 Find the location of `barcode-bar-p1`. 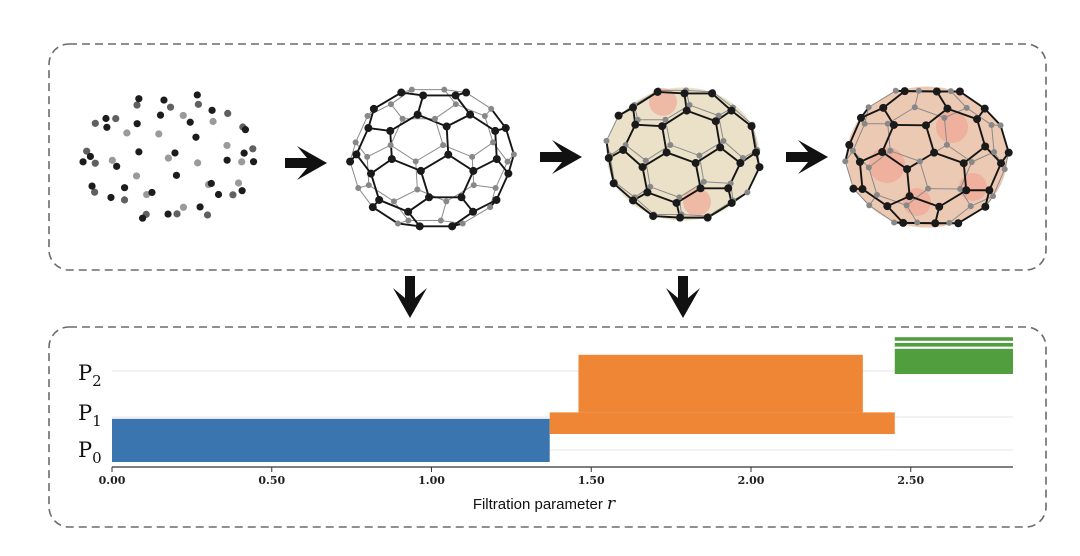

barcode-bar-p1 is located at coordinates (720, 383).